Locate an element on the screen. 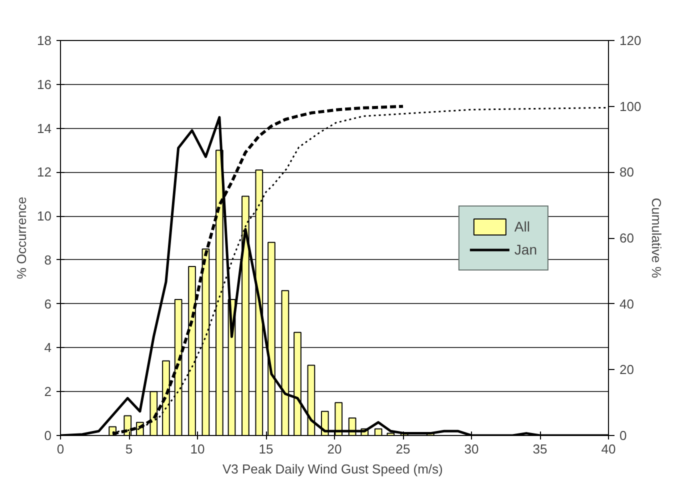  y2-tick-label: 80 is located at coordinates (627, 172).